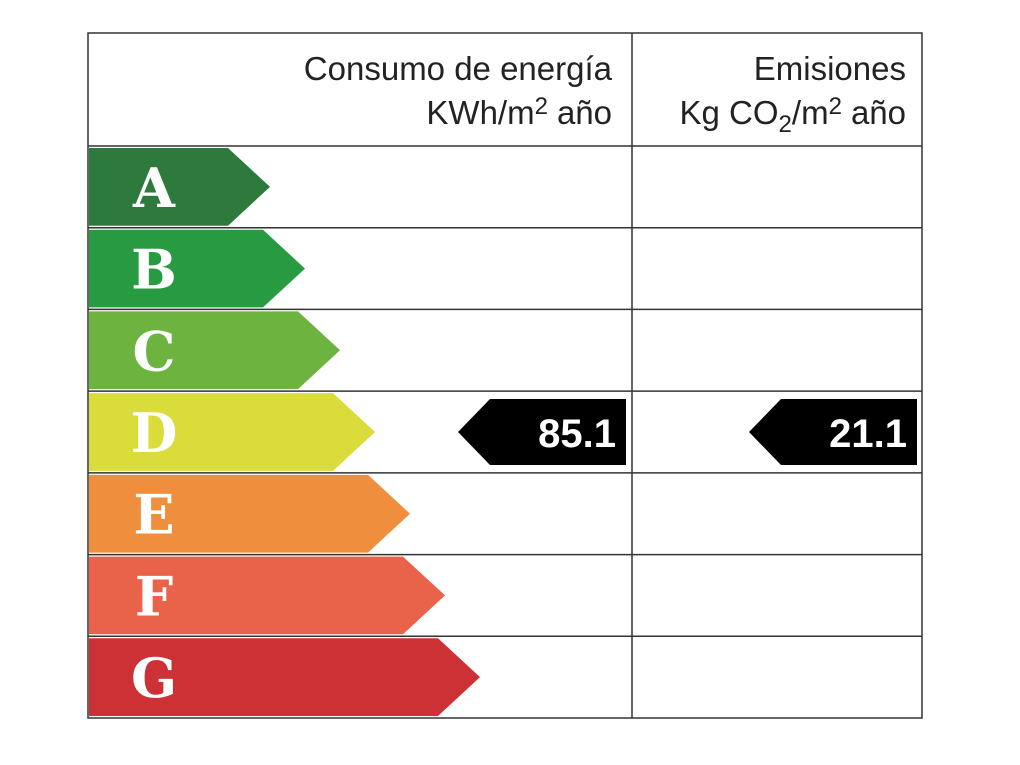 Image resolution: width=1020 pixels, height=765 pixels. What do you see at coordinates (810, 112) in the screenshot?
I see `unit-mid: /m` at bounding box center [810, 112].